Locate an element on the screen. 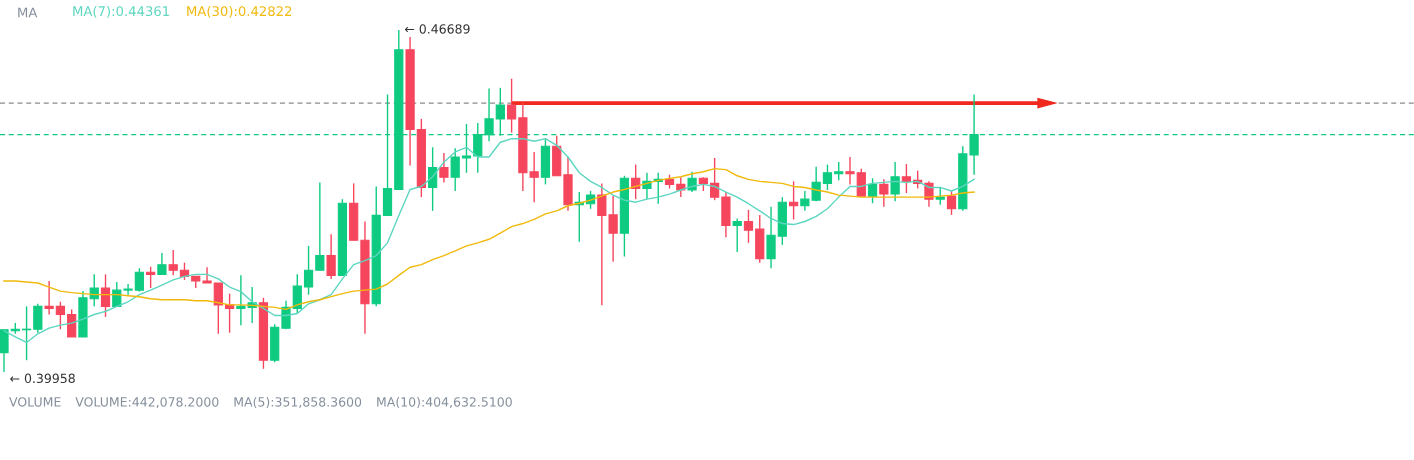  text: VOLUME is located at coordinates (35, 402).